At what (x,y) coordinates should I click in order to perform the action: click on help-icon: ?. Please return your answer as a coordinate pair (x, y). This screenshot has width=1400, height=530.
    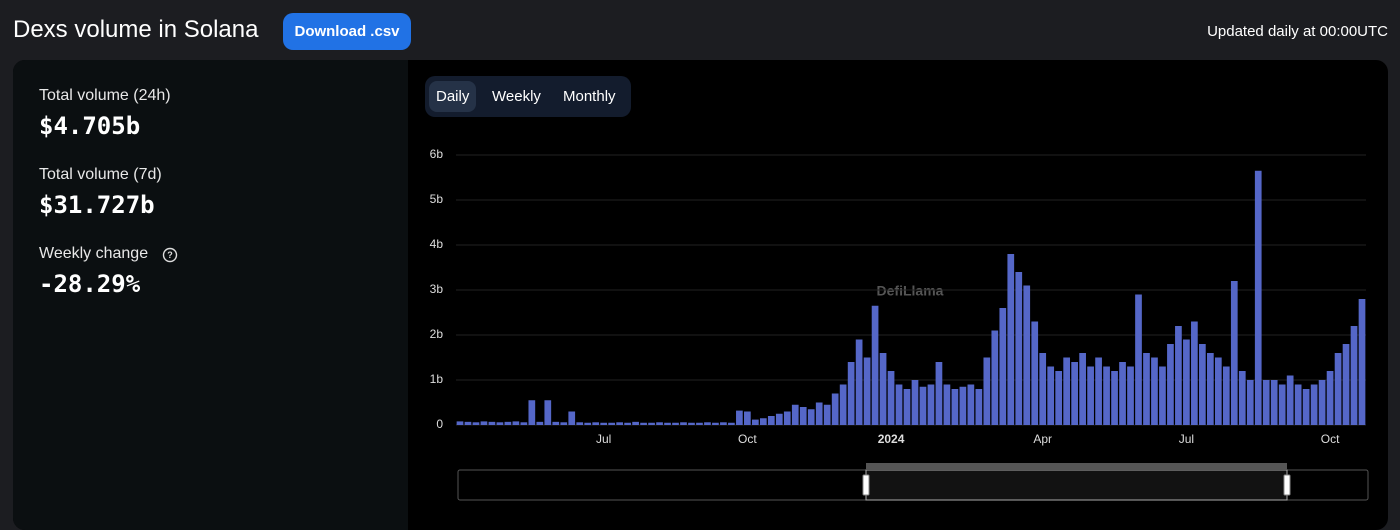
    Looking at the image, I should click on (170, 255).